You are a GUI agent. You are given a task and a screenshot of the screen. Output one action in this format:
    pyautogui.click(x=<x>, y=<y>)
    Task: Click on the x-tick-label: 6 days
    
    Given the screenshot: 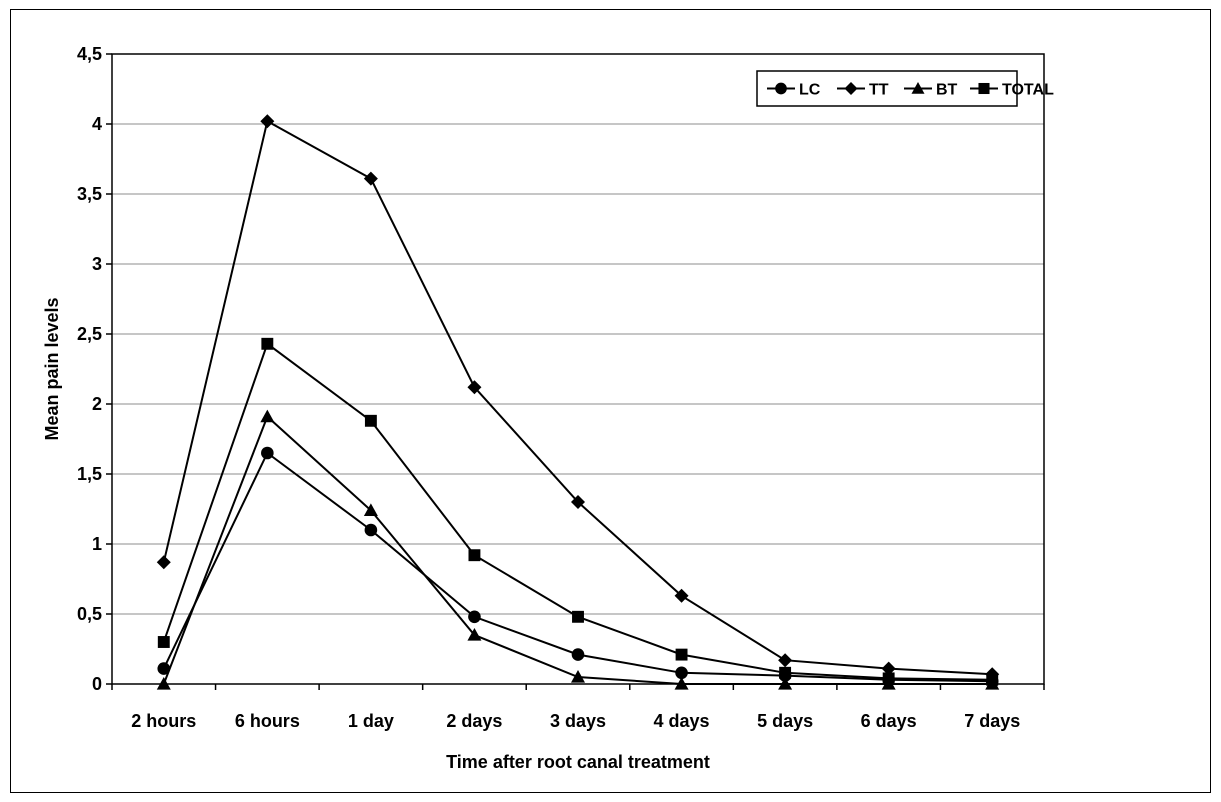 What is the action you would take?
    pyautogui.click(x=889, y=721)
    